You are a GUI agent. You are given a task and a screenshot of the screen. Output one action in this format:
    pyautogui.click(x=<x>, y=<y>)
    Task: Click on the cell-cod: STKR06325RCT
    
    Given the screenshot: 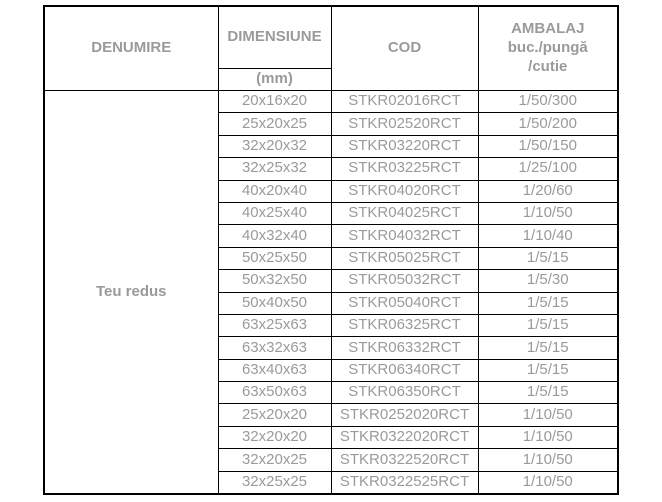 What is the action you would take?
    pyautogui.click(x=404, y=325)
    